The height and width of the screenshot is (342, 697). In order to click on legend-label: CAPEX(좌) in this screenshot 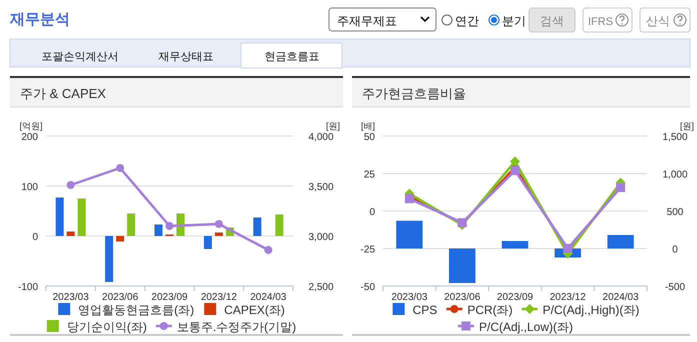, I will do `click(254, 310)`.